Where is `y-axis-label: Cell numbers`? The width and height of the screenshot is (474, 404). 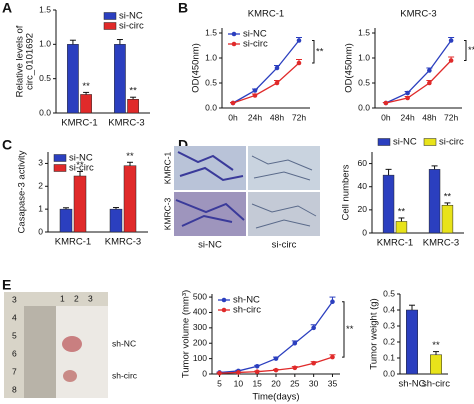 y-axis-label: Cell numbers is located at coordinates (346, 192).